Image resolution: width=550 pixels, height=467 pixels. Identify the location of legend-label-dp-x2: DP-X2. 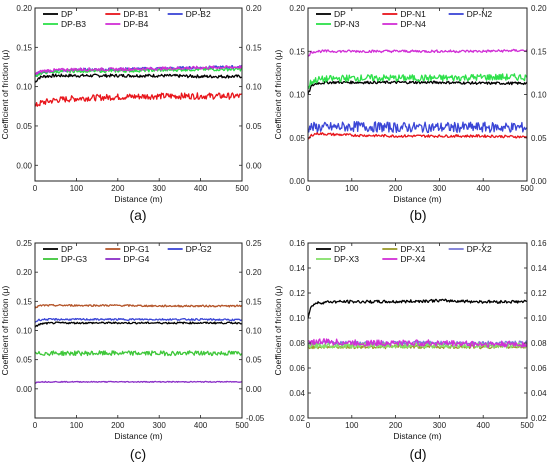
(479, 249).